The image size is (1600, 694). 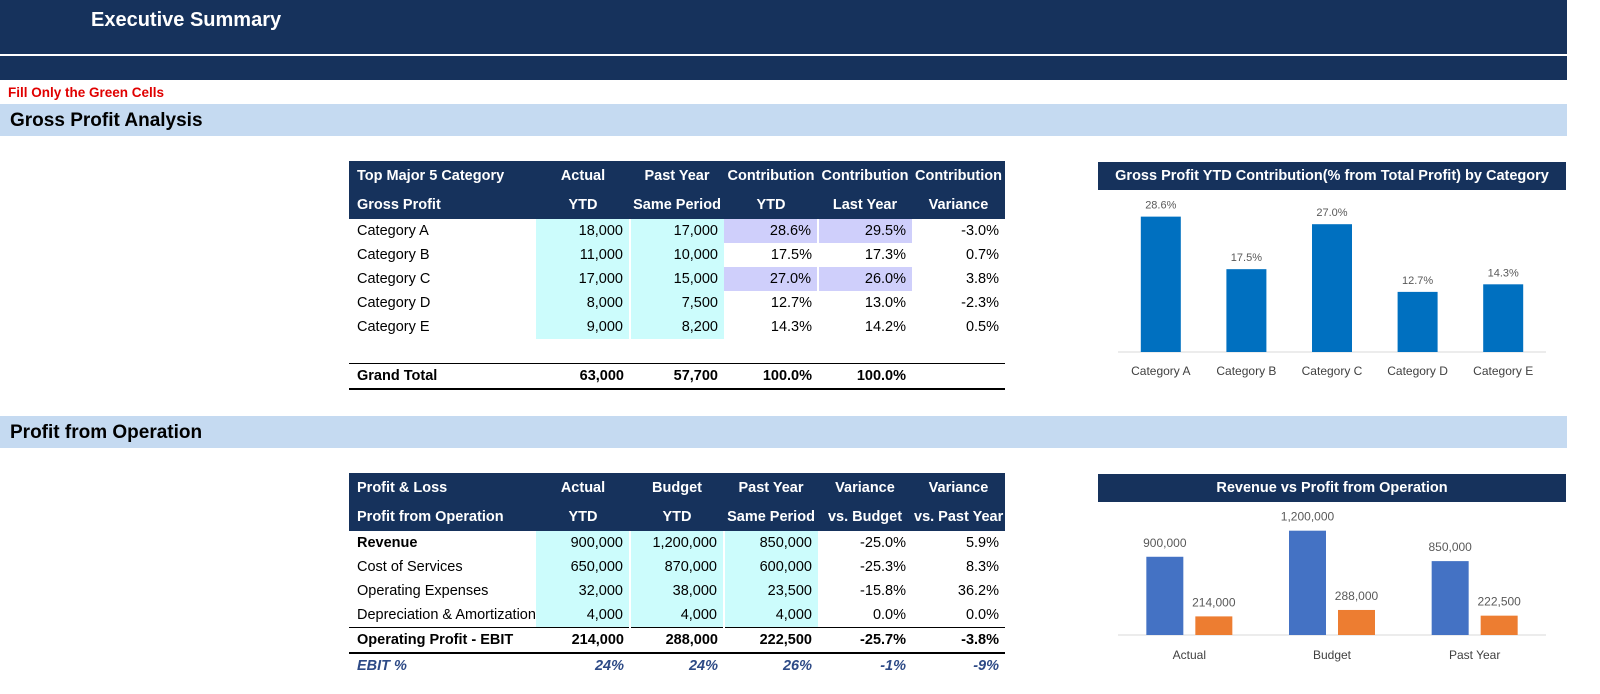 I want to click on row-label: Category B, so click(x=393, y=255).